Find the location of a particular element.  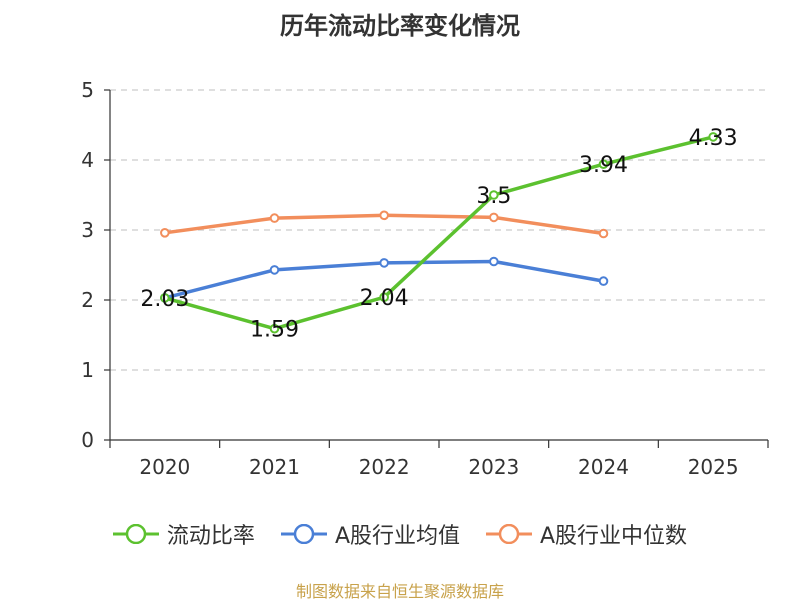

legend-swatch-current-ratio is located at coordinates (135, 534).